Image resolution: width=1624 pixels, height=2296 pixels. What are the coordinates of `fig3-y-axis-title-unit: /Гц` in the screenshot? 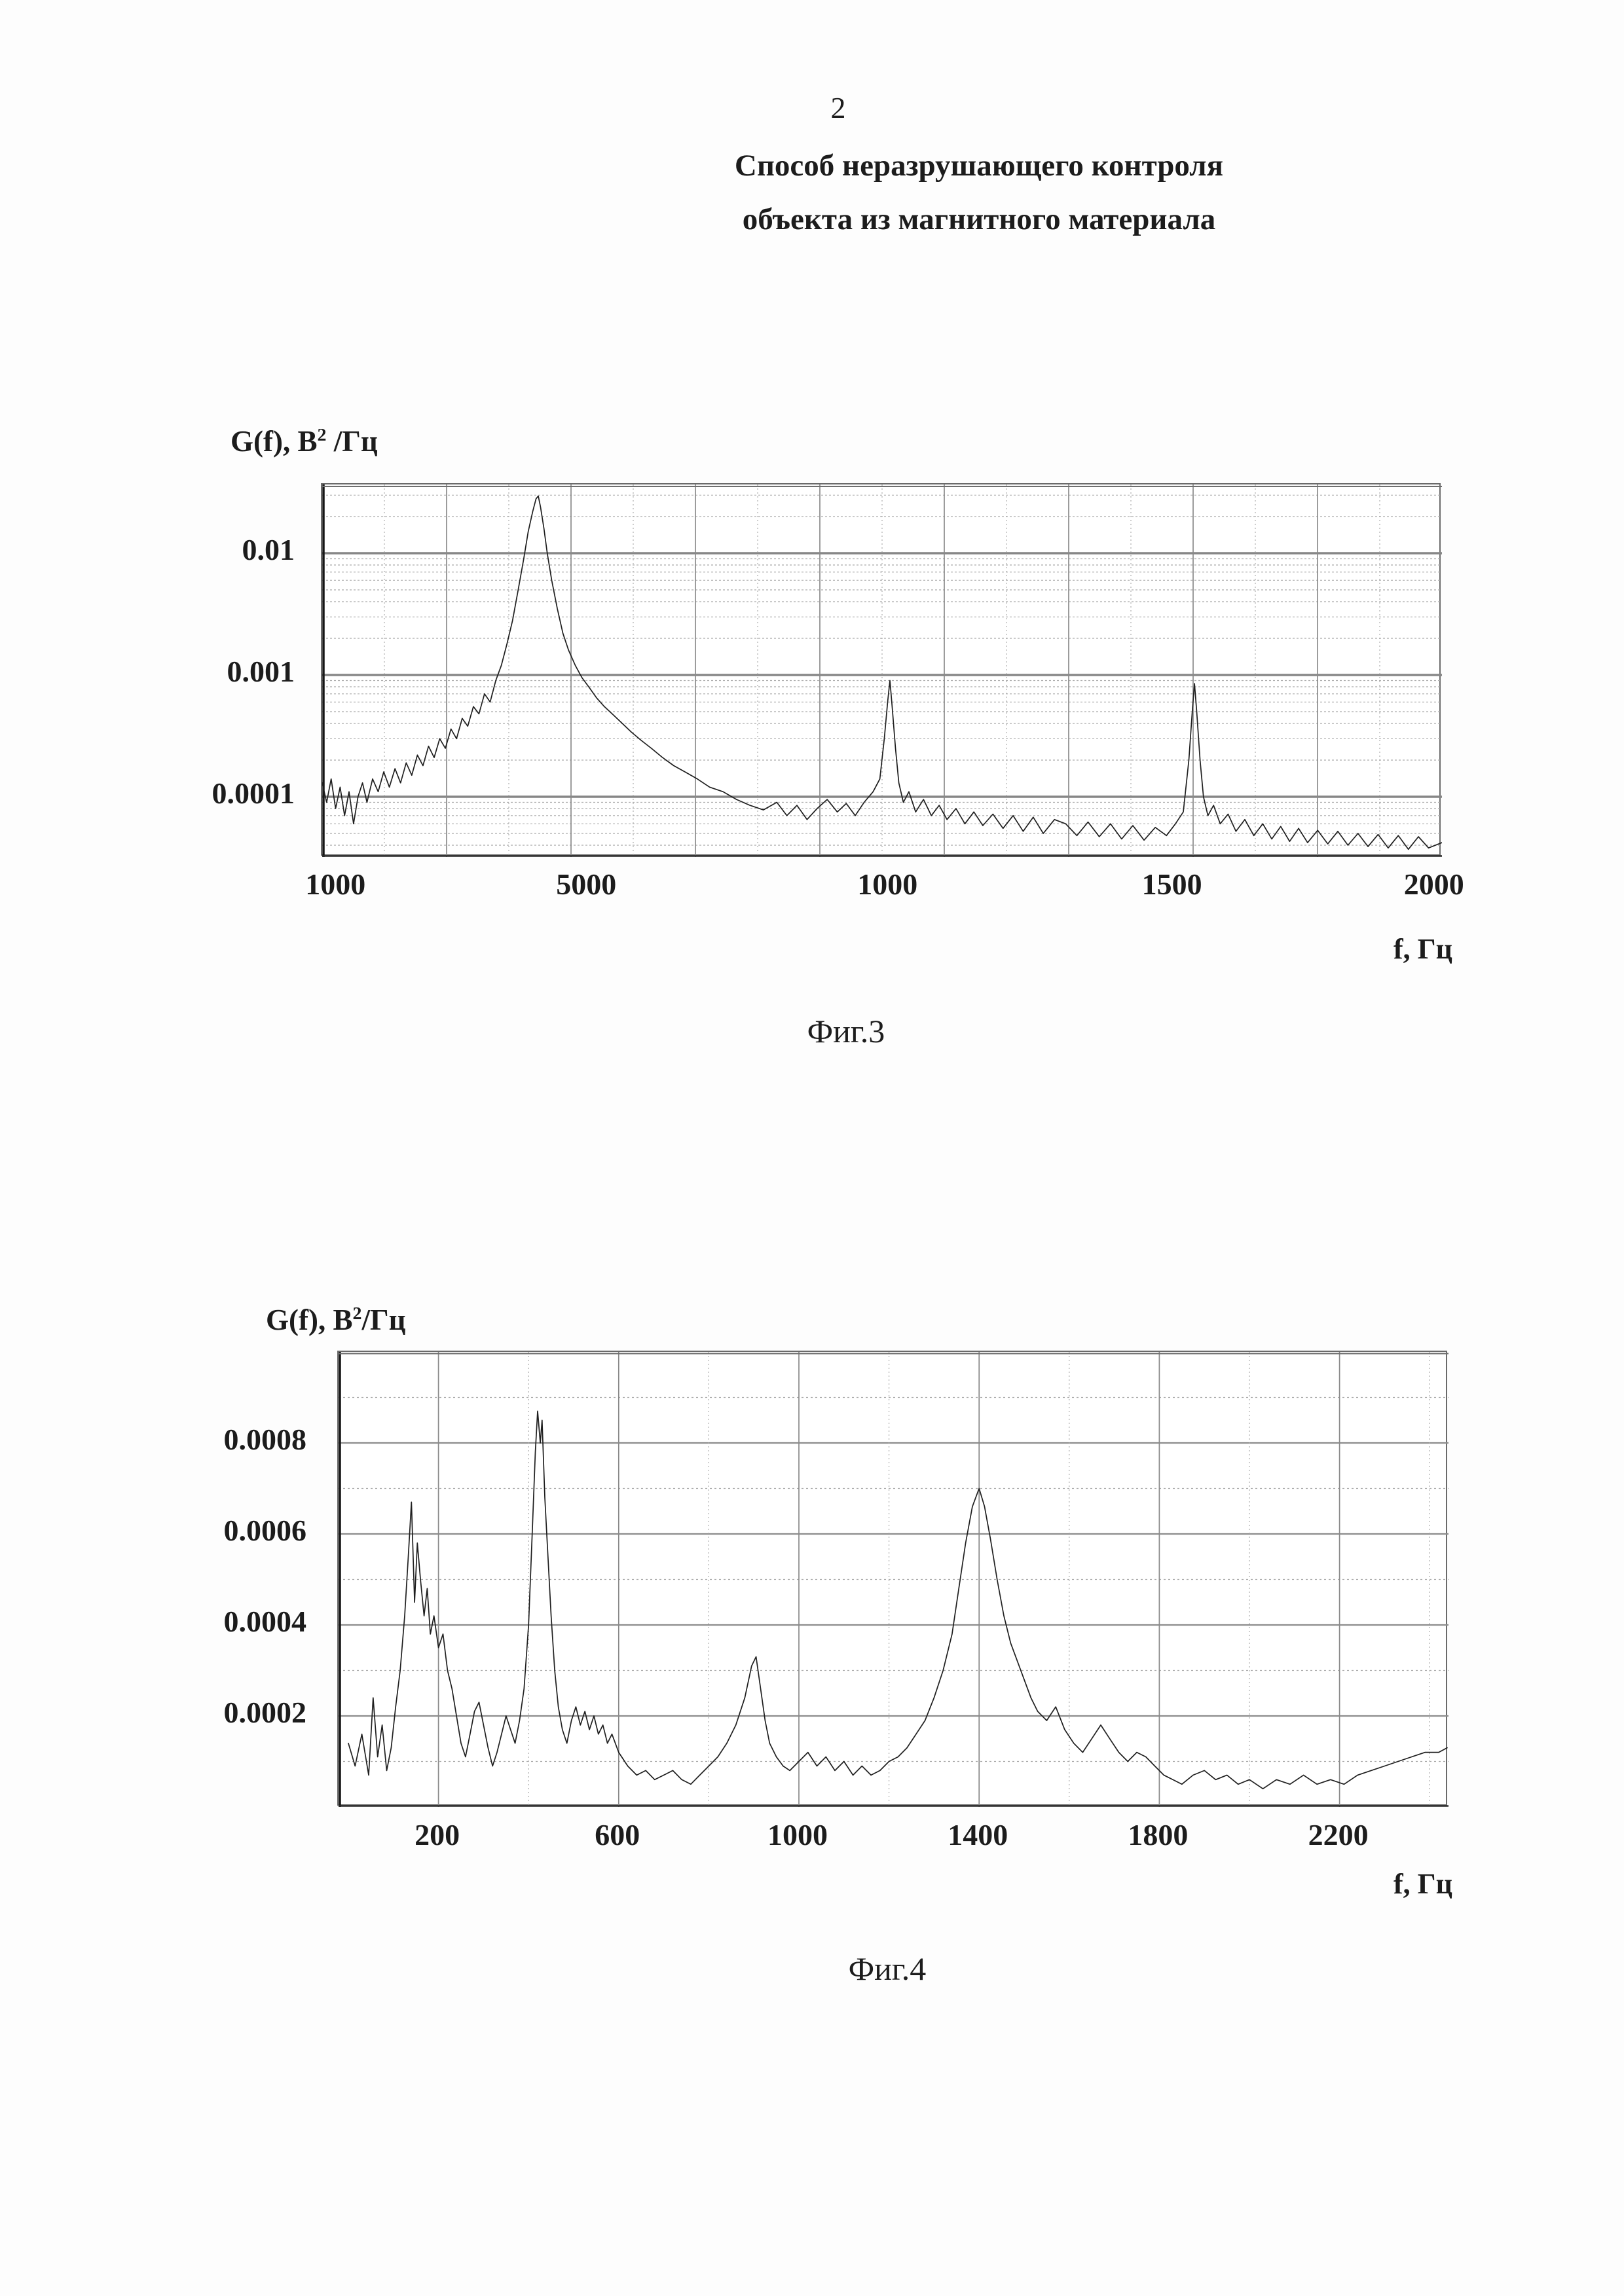 It's located at (352, 441).